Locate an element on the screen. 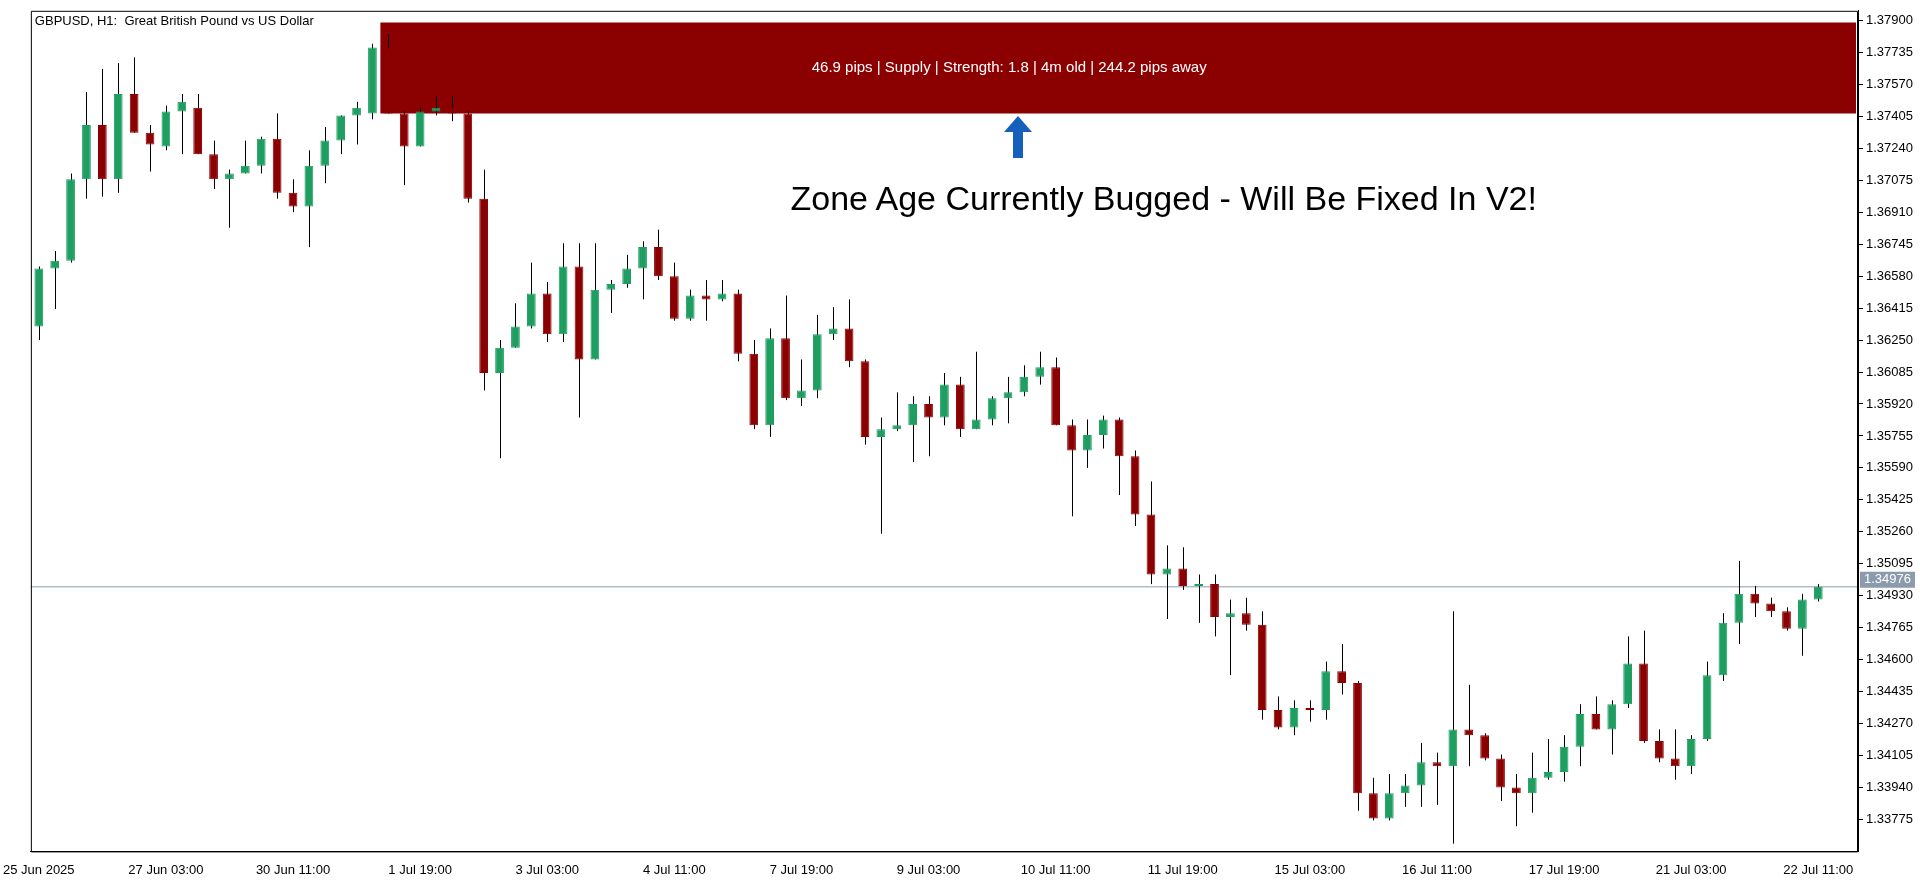 Image resolution: width=1920 pixels, height=883 pixels. x-tick-label: 16 Jul 11:00 is located at coordinates (1437, 869).